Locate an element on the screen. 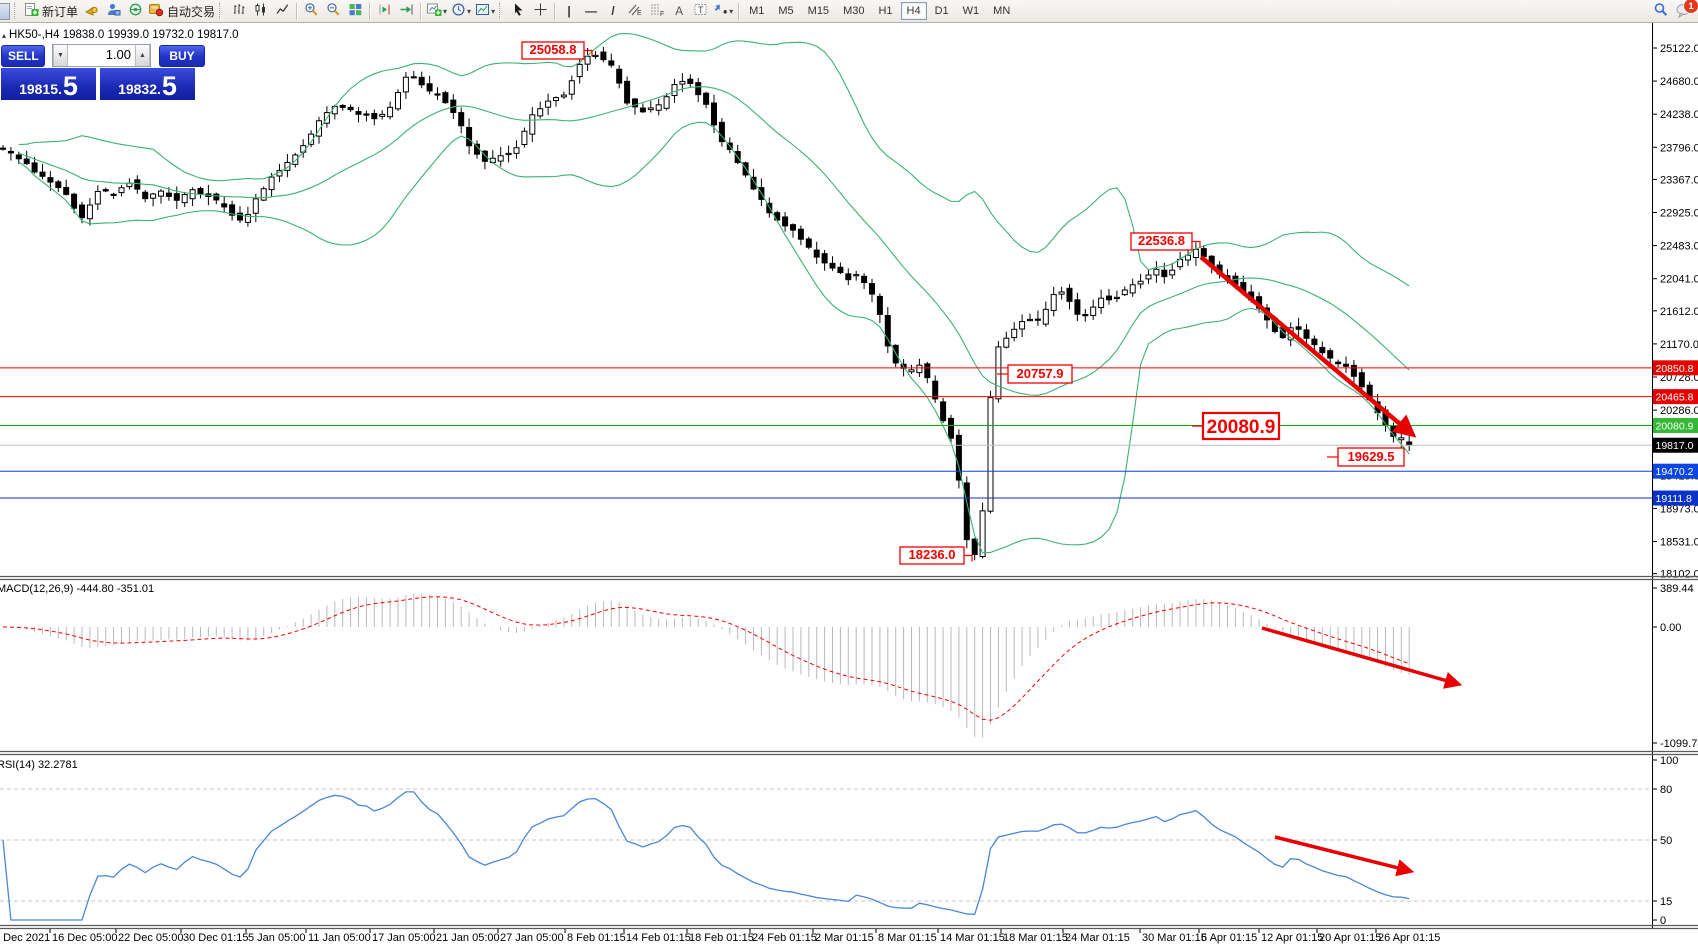 This screenshot has width=1698, height=944. timeframe-m5-button: M5 is located at coordinates (785, 11).